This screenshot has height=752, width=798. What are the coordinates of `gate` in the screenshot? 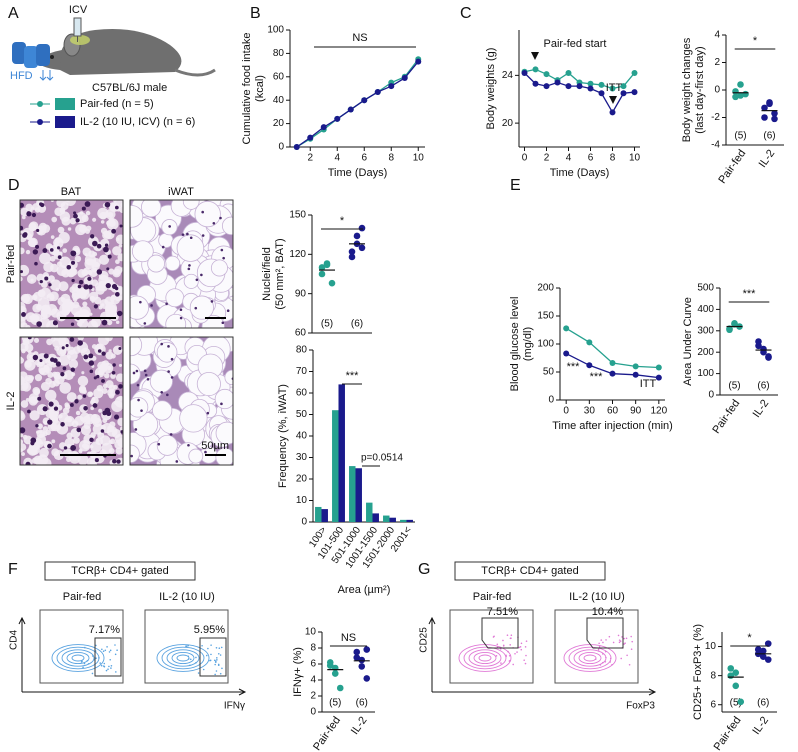 It's located at (108, 657).